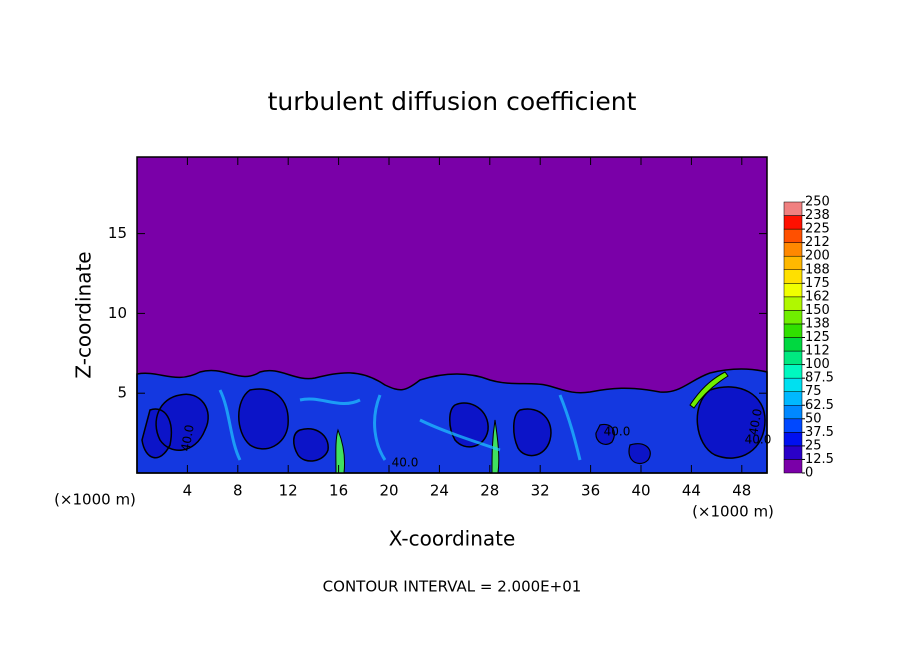 The width and height of the screenshot is (904, 658). Describe the element at coordinates (640, 491) in the screenshot. I see `x-tick-label: 40` at that location.